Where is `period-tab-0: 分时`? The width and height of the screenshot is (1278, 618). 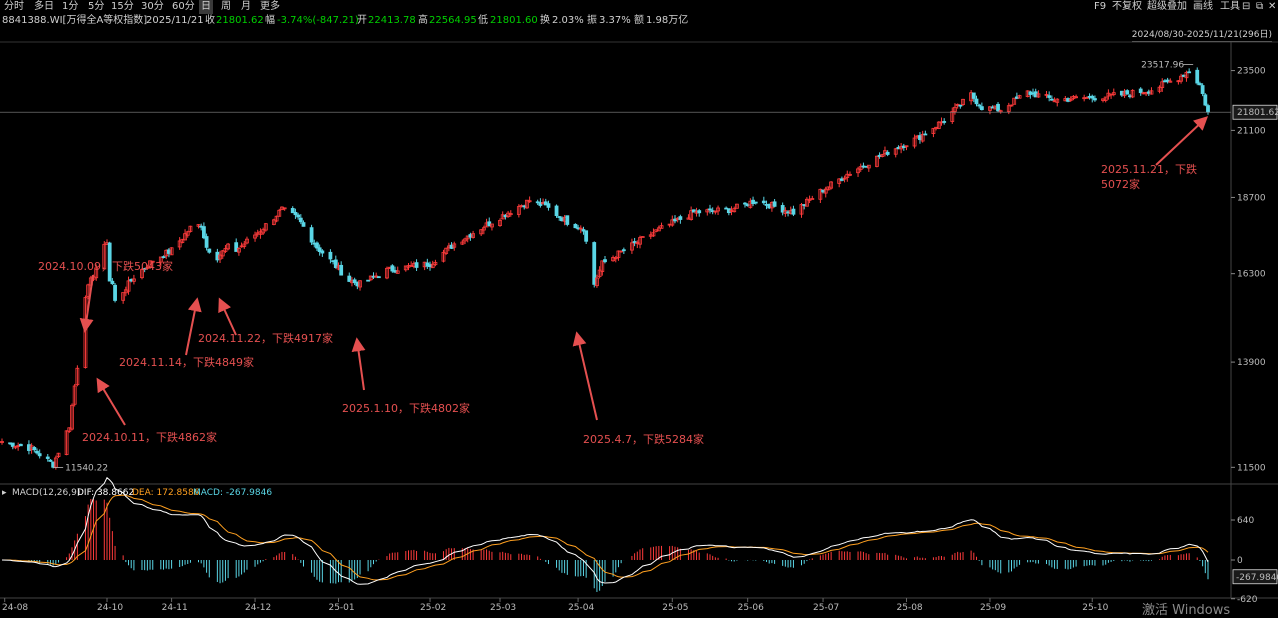 period-tab-0: 分时 is located at coordinates (14, 6).